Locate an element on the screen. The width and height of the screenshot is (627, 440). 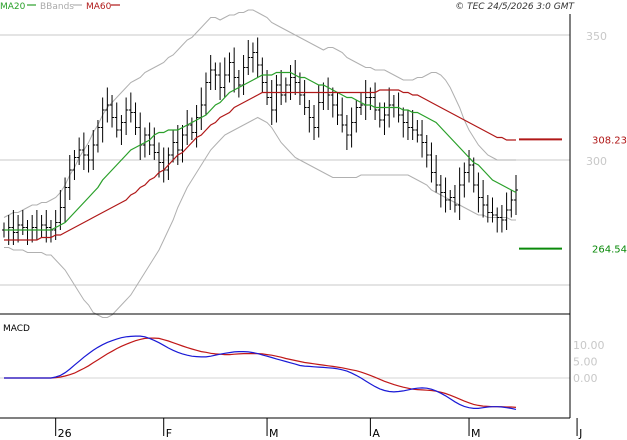
macd-grid is located at coordinates (285, 378).